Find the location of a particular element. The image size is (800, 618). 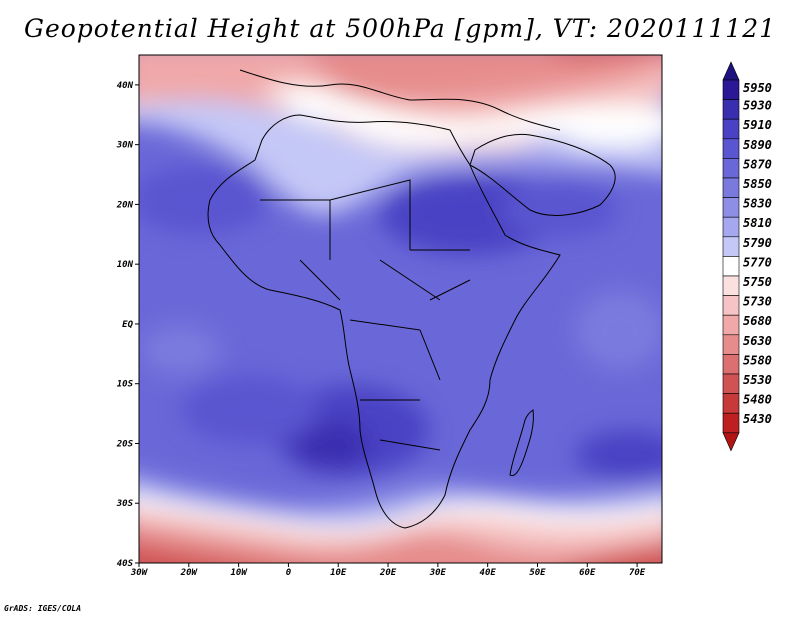

y-tick-label: 40N is located at coordinates (125, 86).